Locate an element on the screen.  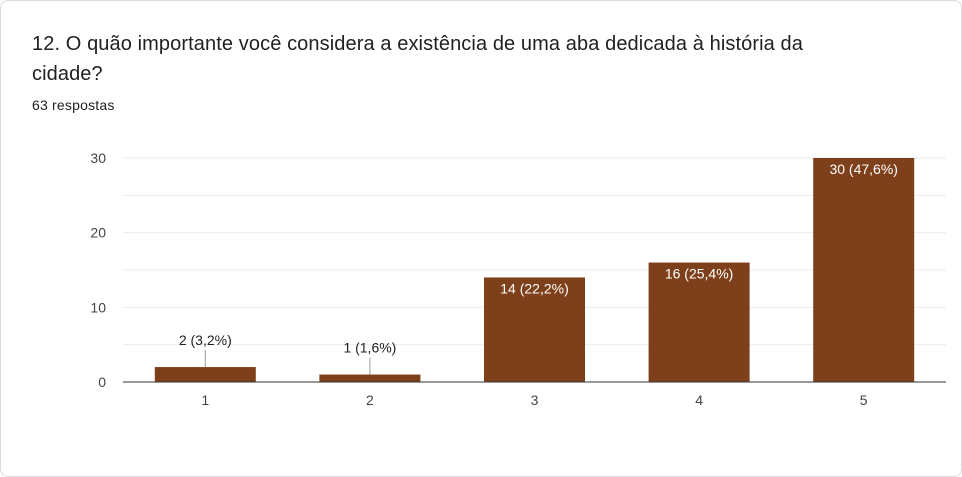
y-tick-label: 30 is located at coordinates (98, 158).